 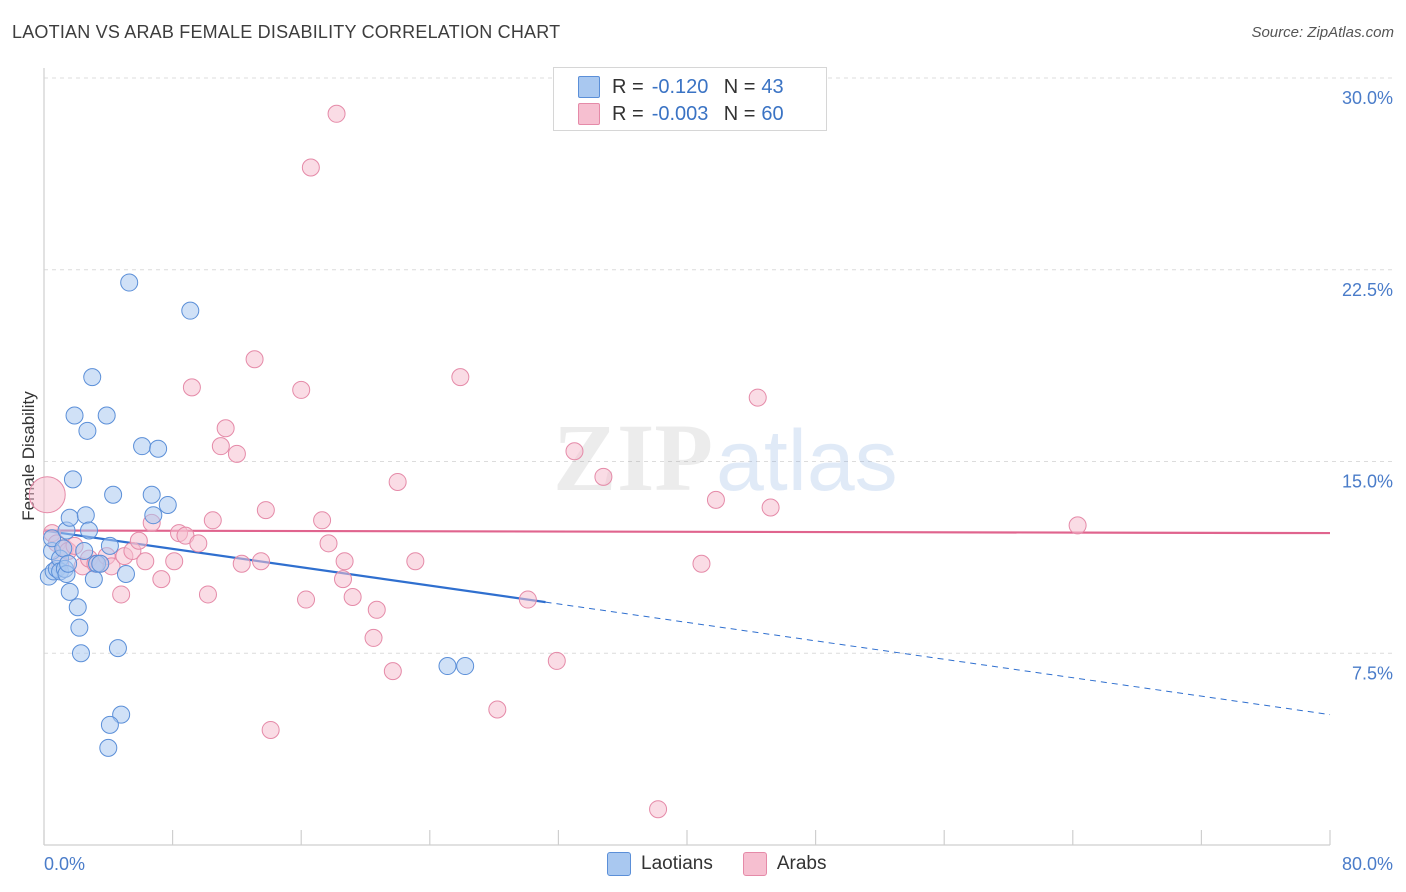 I want to click on correlation-legend: R = -0.120 N = 43 R = -0.003 N = 60, so click(x=690, y=99).